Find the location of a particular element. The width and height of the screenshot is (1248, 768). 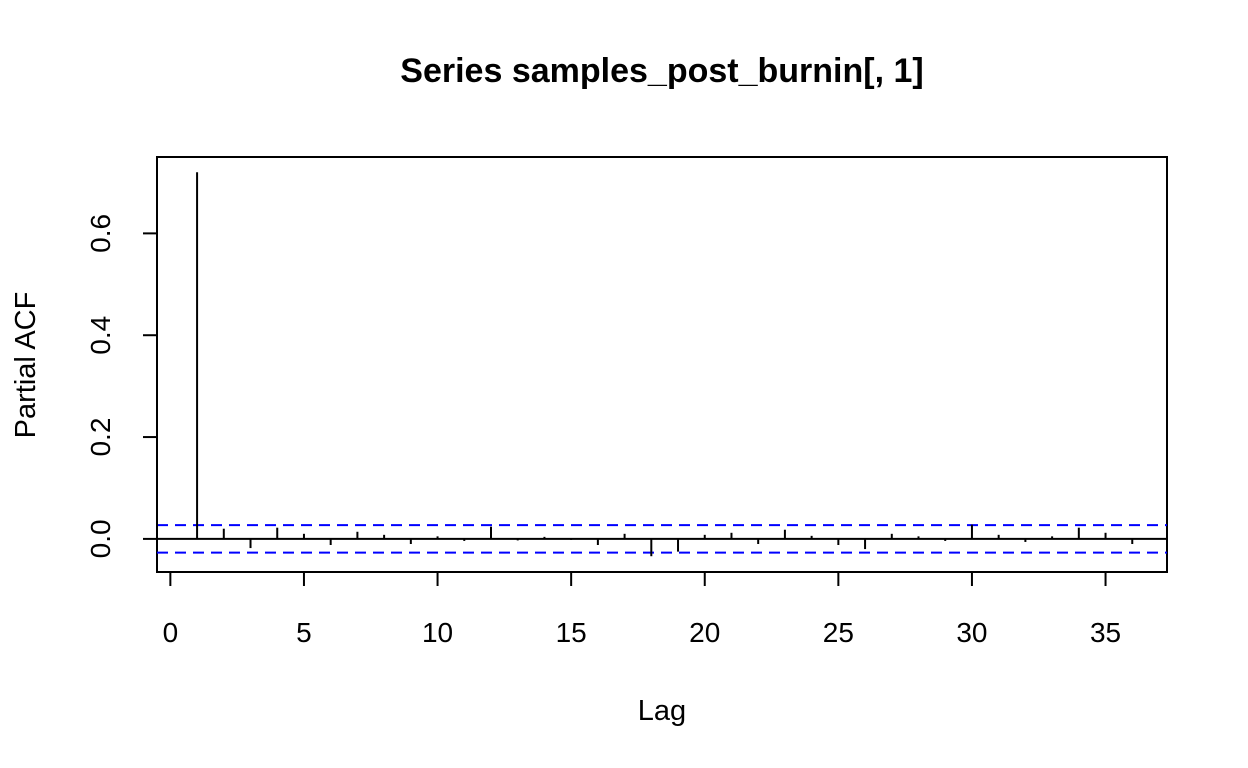

x-tick-label: 5 is located at coordinates (304, 632).